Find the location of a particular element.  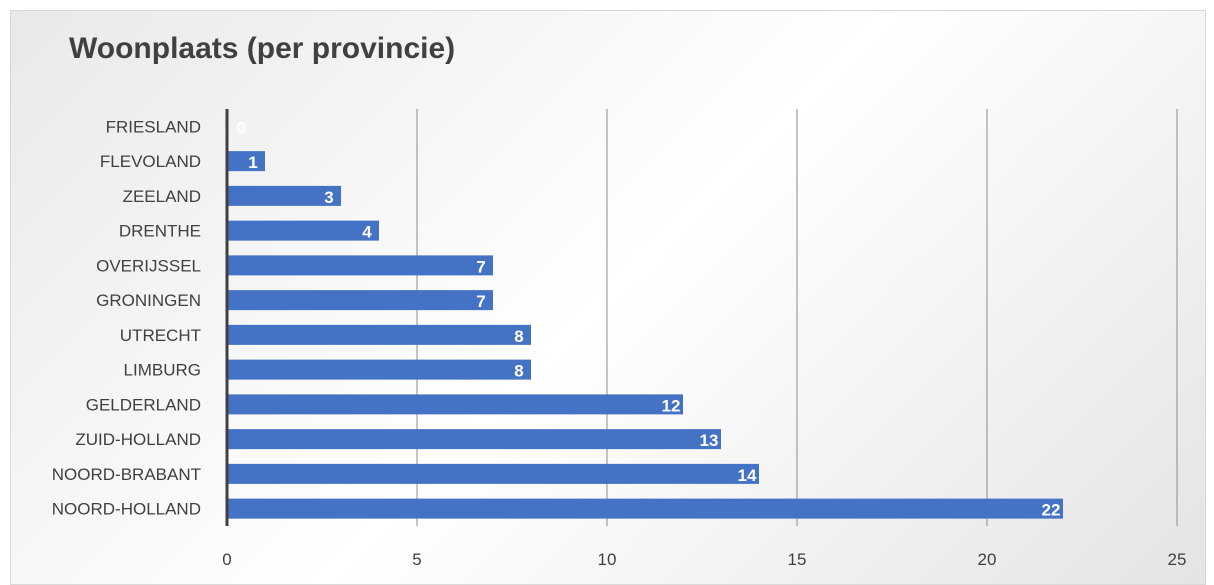

category-label: GELDERLAND is located at coordinates (143, 404).